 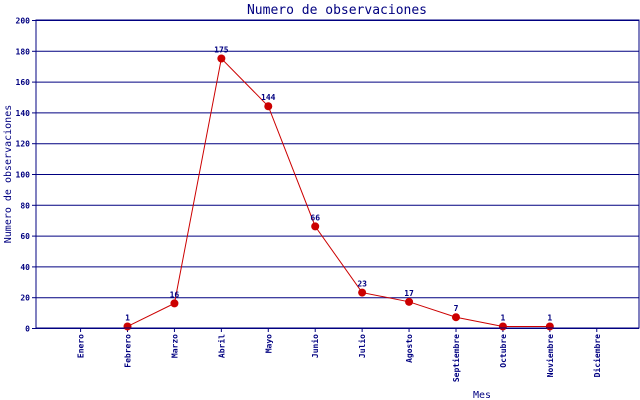 I want to click on x-tick-label: Agosto, so click(x=409, y=348).